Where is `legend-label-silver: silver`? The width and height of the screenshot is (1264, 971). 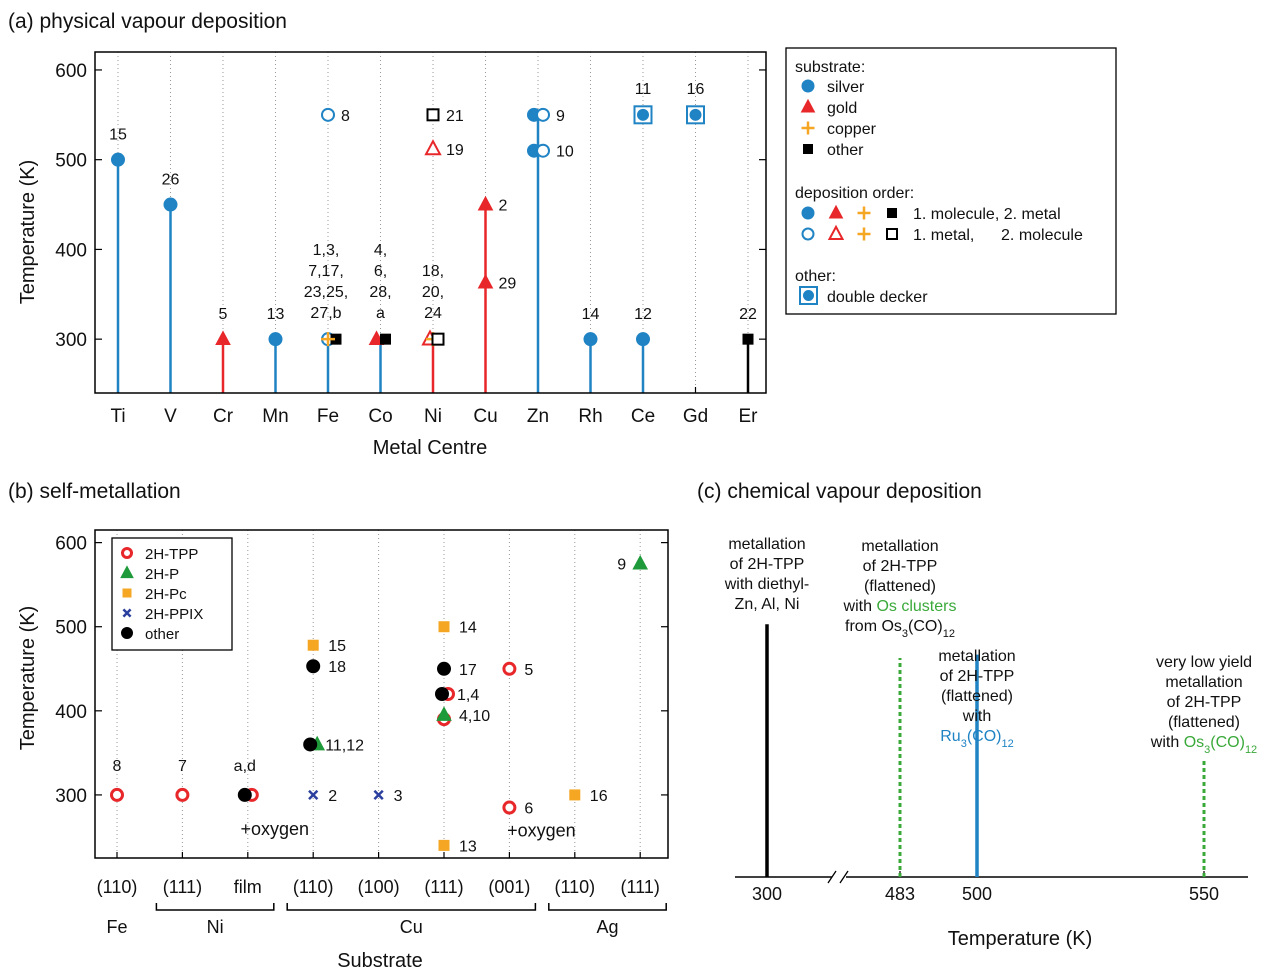 legend-label-silver: silver is located at coordinates (846, 87).